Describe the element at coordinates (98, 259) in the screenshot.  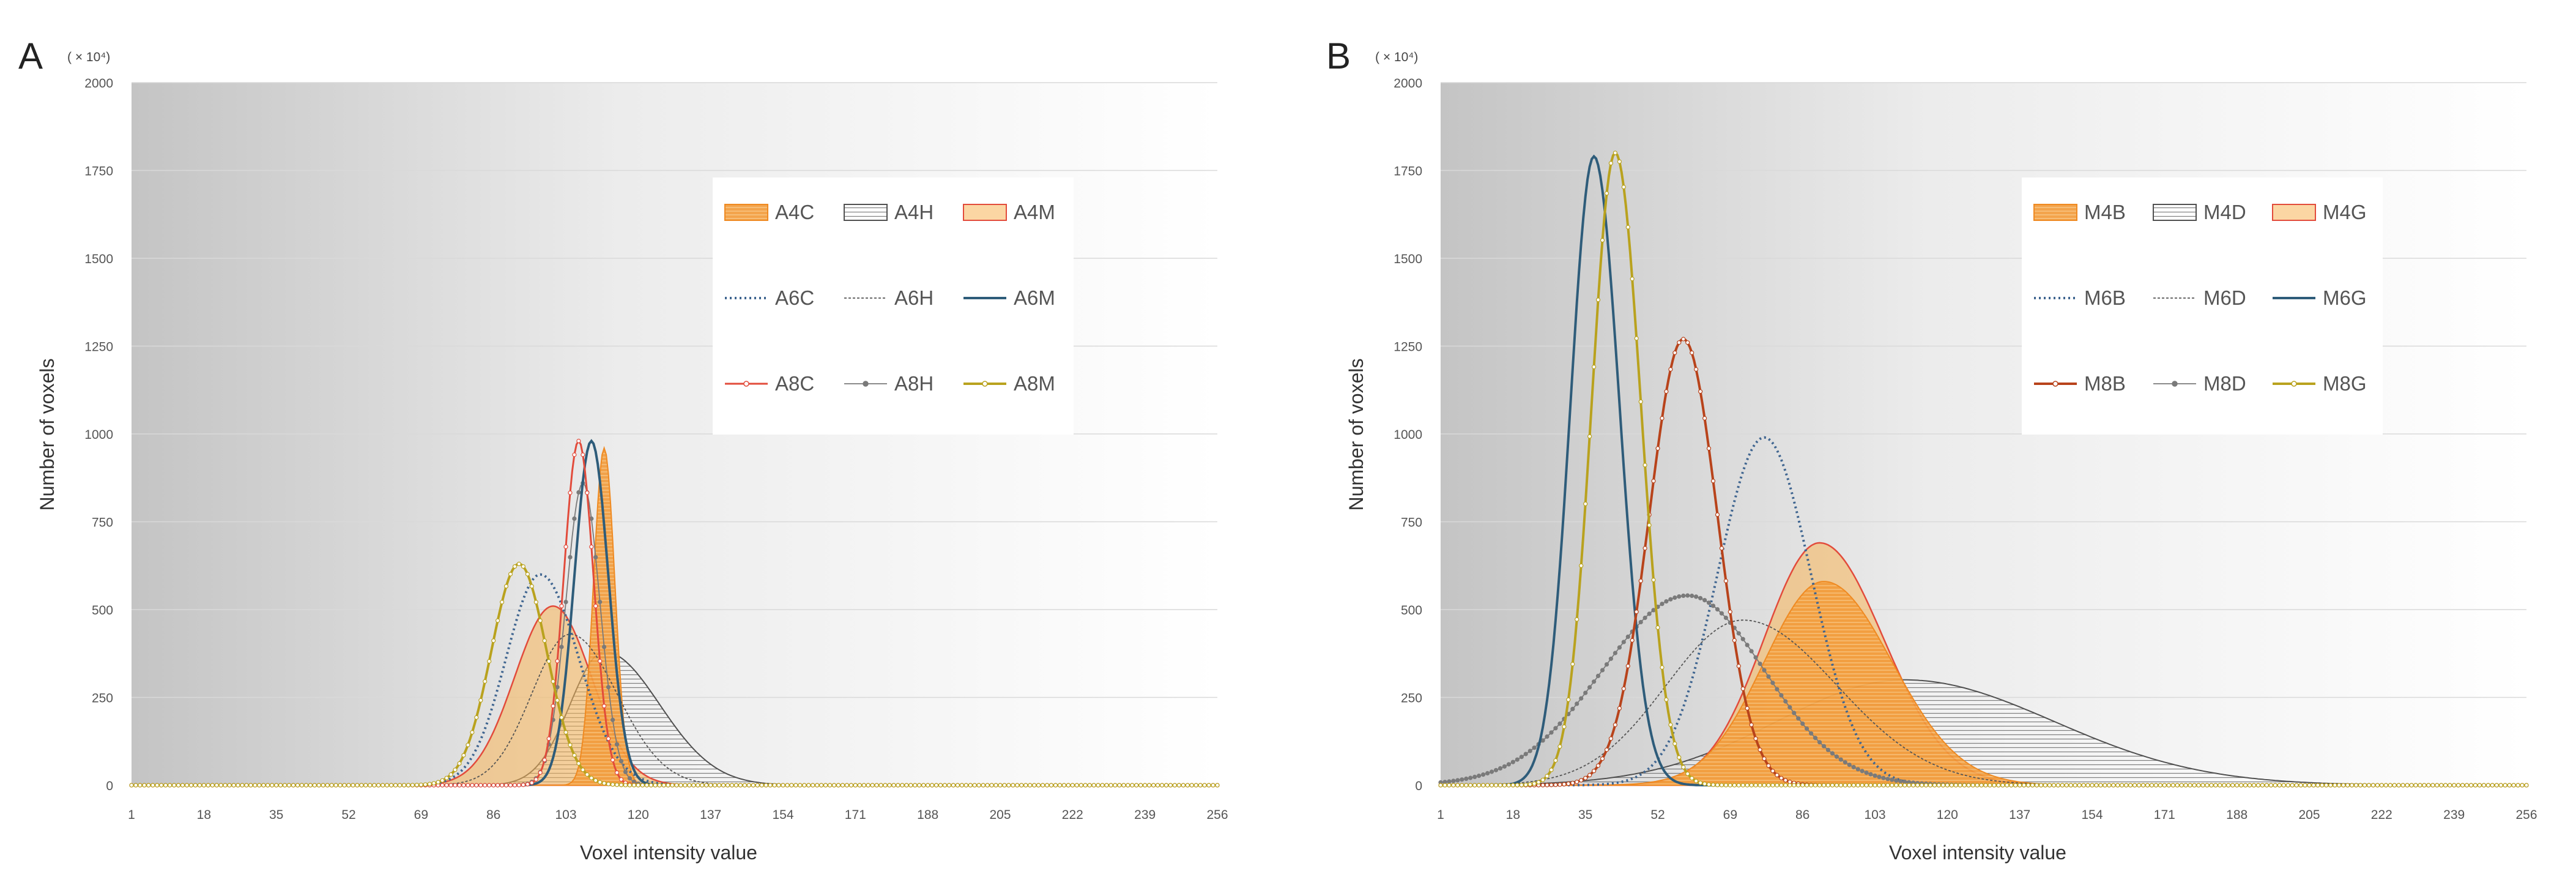
I see `panel-a-y-tick-label: 1500` at that location.